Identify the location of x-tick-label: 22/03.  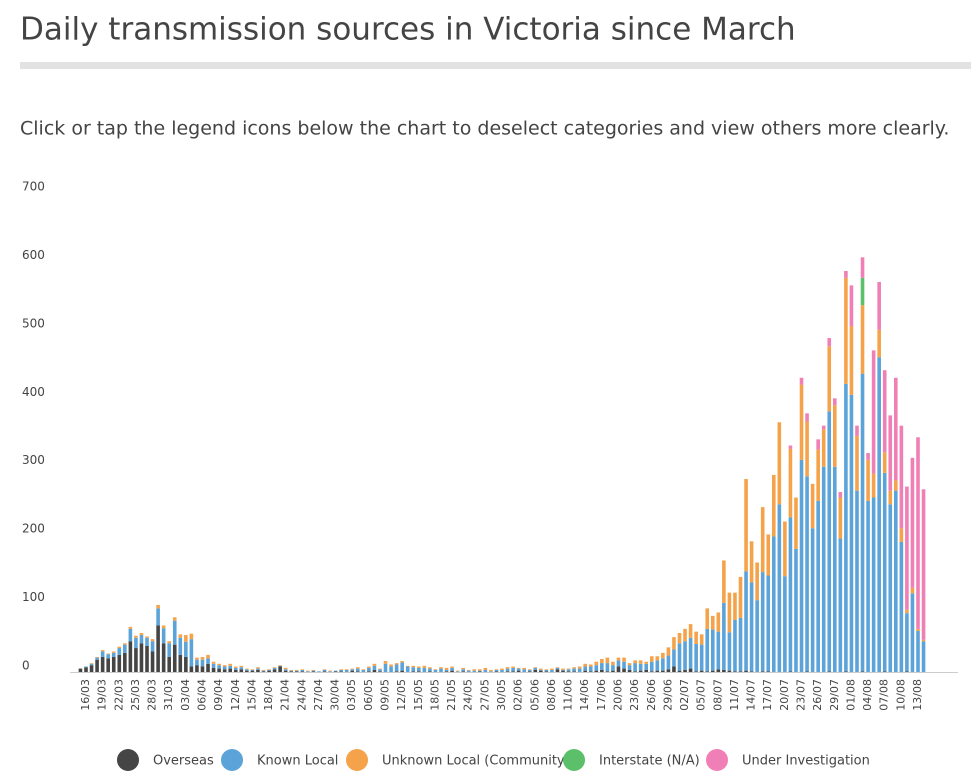
(118, 695).